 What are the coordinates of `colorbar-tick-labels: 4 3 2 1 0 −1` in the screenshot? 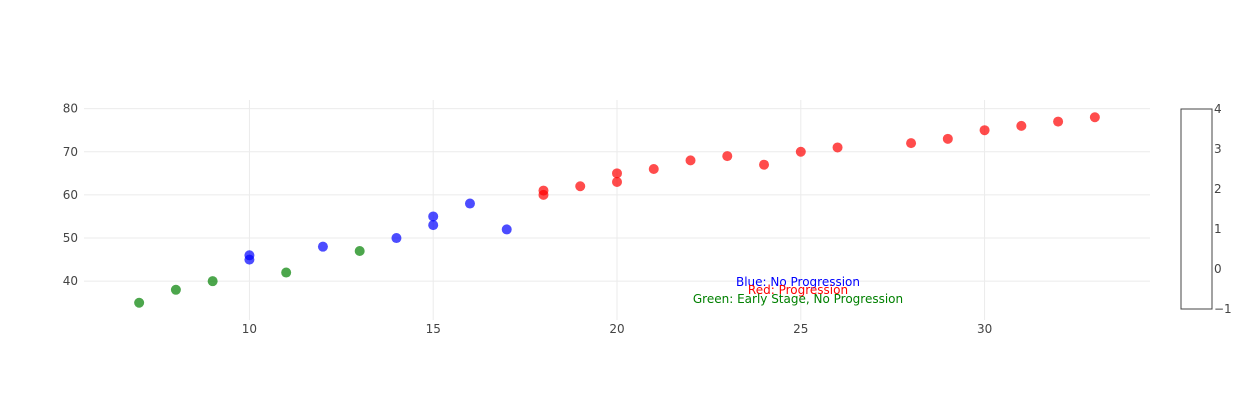 It's located at (1223, 209).